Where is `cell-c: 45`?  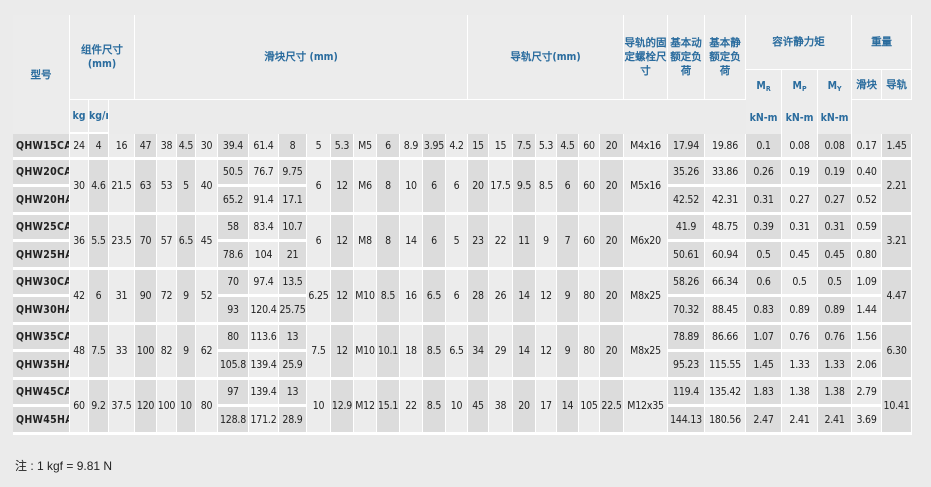
cell-c: 45 is located at coordinates (207, 242).